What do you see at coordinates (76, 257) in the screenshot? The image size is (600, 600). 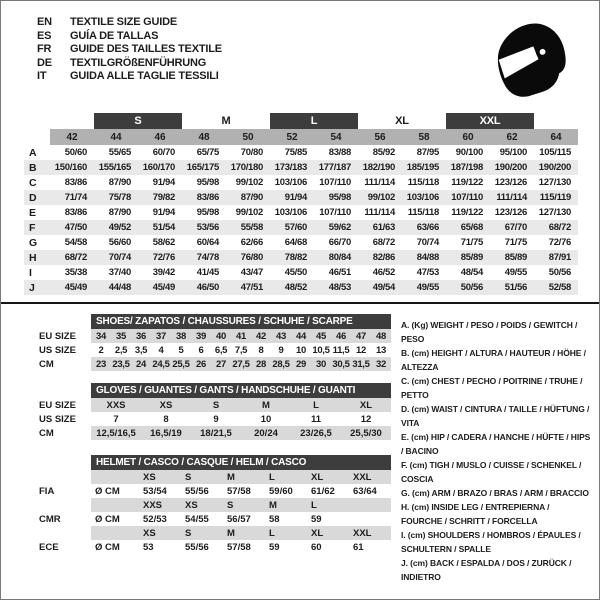 I see `measurement-value-cell: 68/72` at bounding box center [76, 257].